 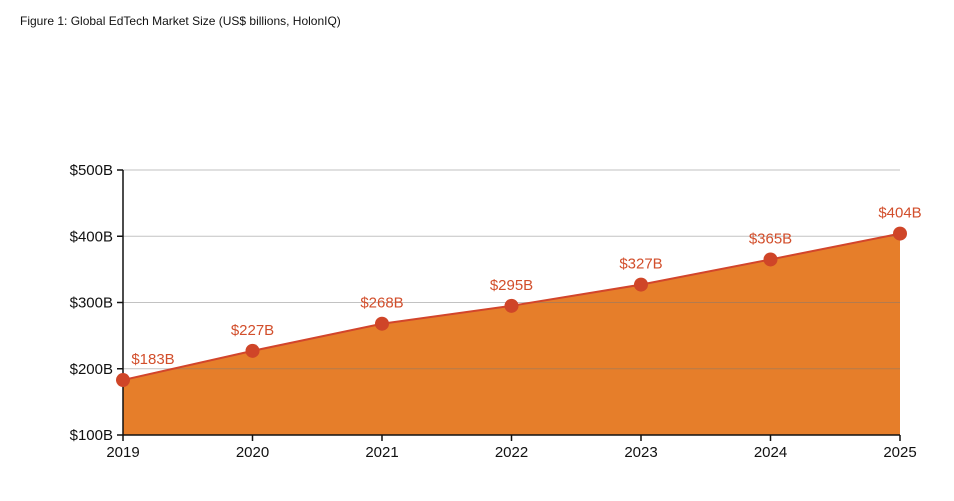 What do you see at coordinates (770, 452) in the screenshot?
I see `x-tick-label: 2024` at bounding box center [770, 452].